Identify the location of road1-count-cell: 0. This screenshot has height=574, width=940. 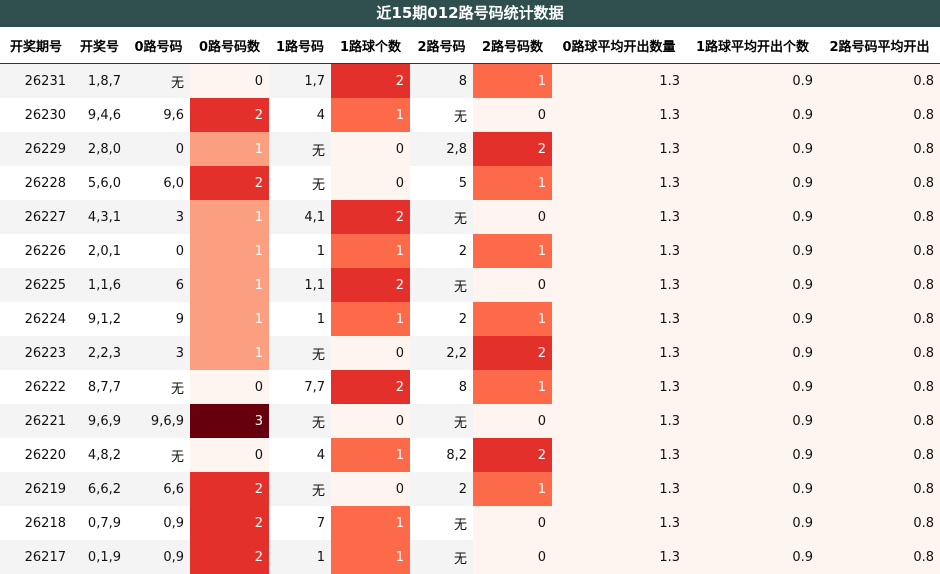
(370, 183).